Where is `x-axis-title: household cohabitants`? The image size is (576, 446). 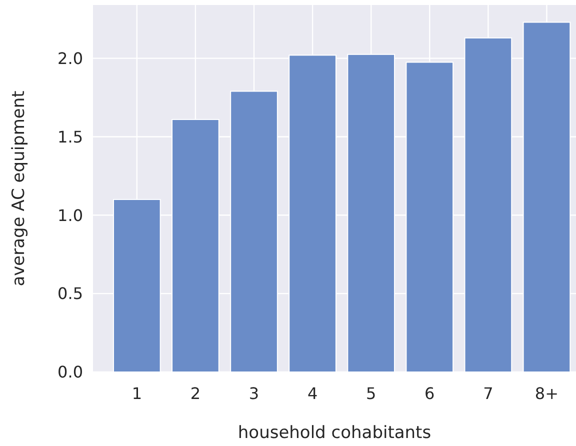
x-axis-title: household cohabitants is located at coordinates (335, 433).